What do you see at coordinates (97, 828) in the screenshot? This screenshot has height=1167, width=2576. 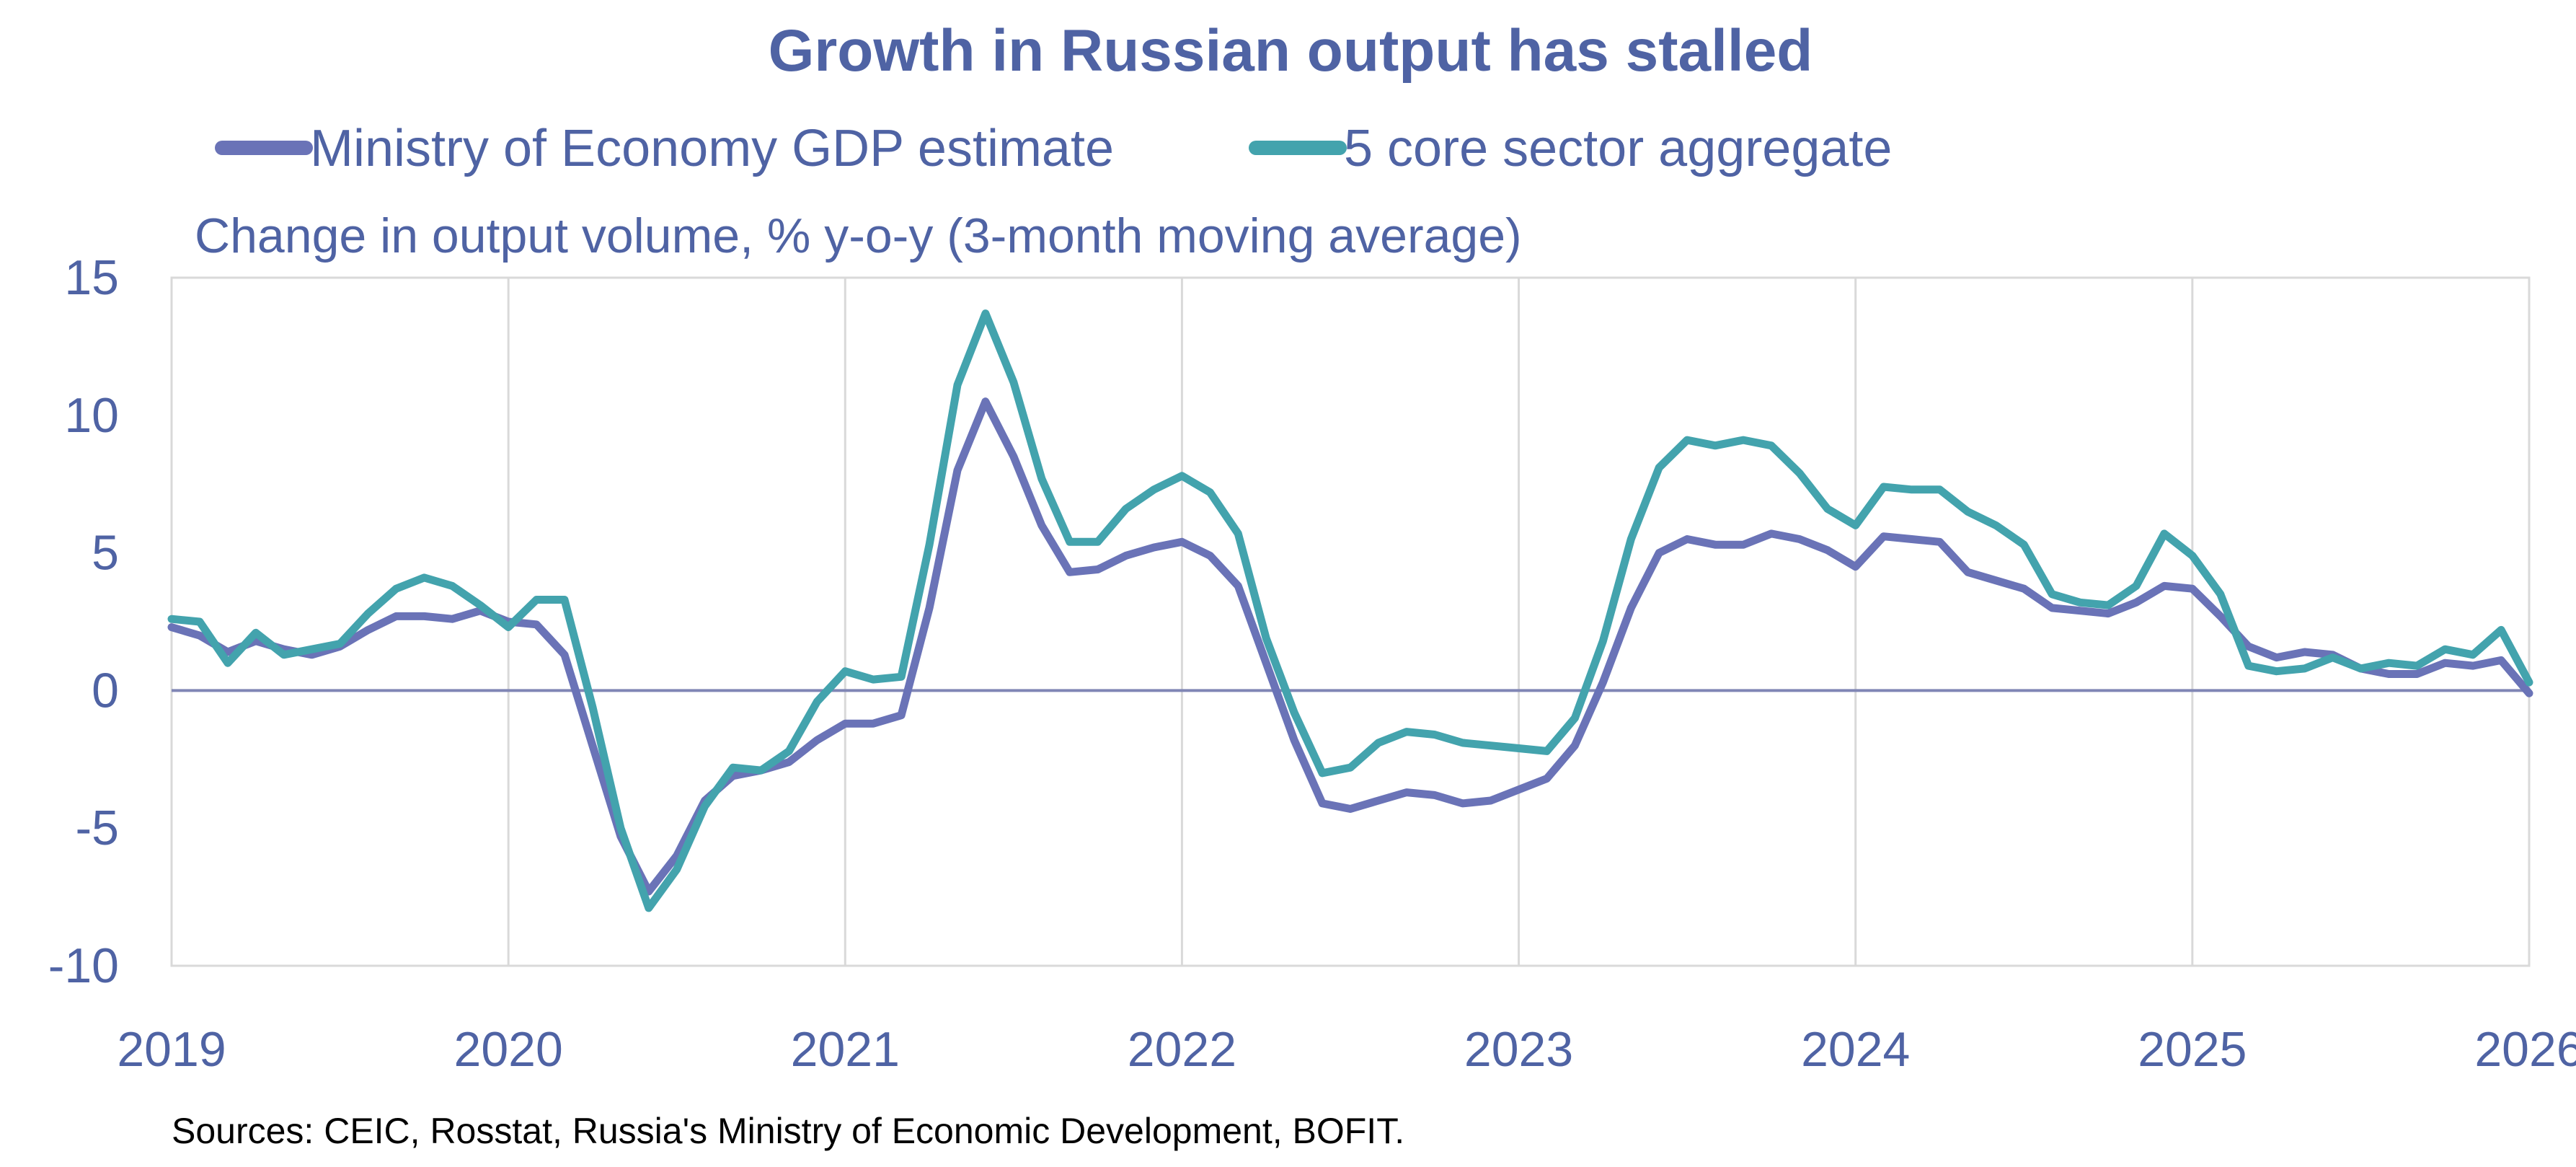 I see `y-tick-label: -5` at bounding box center [97, 828].